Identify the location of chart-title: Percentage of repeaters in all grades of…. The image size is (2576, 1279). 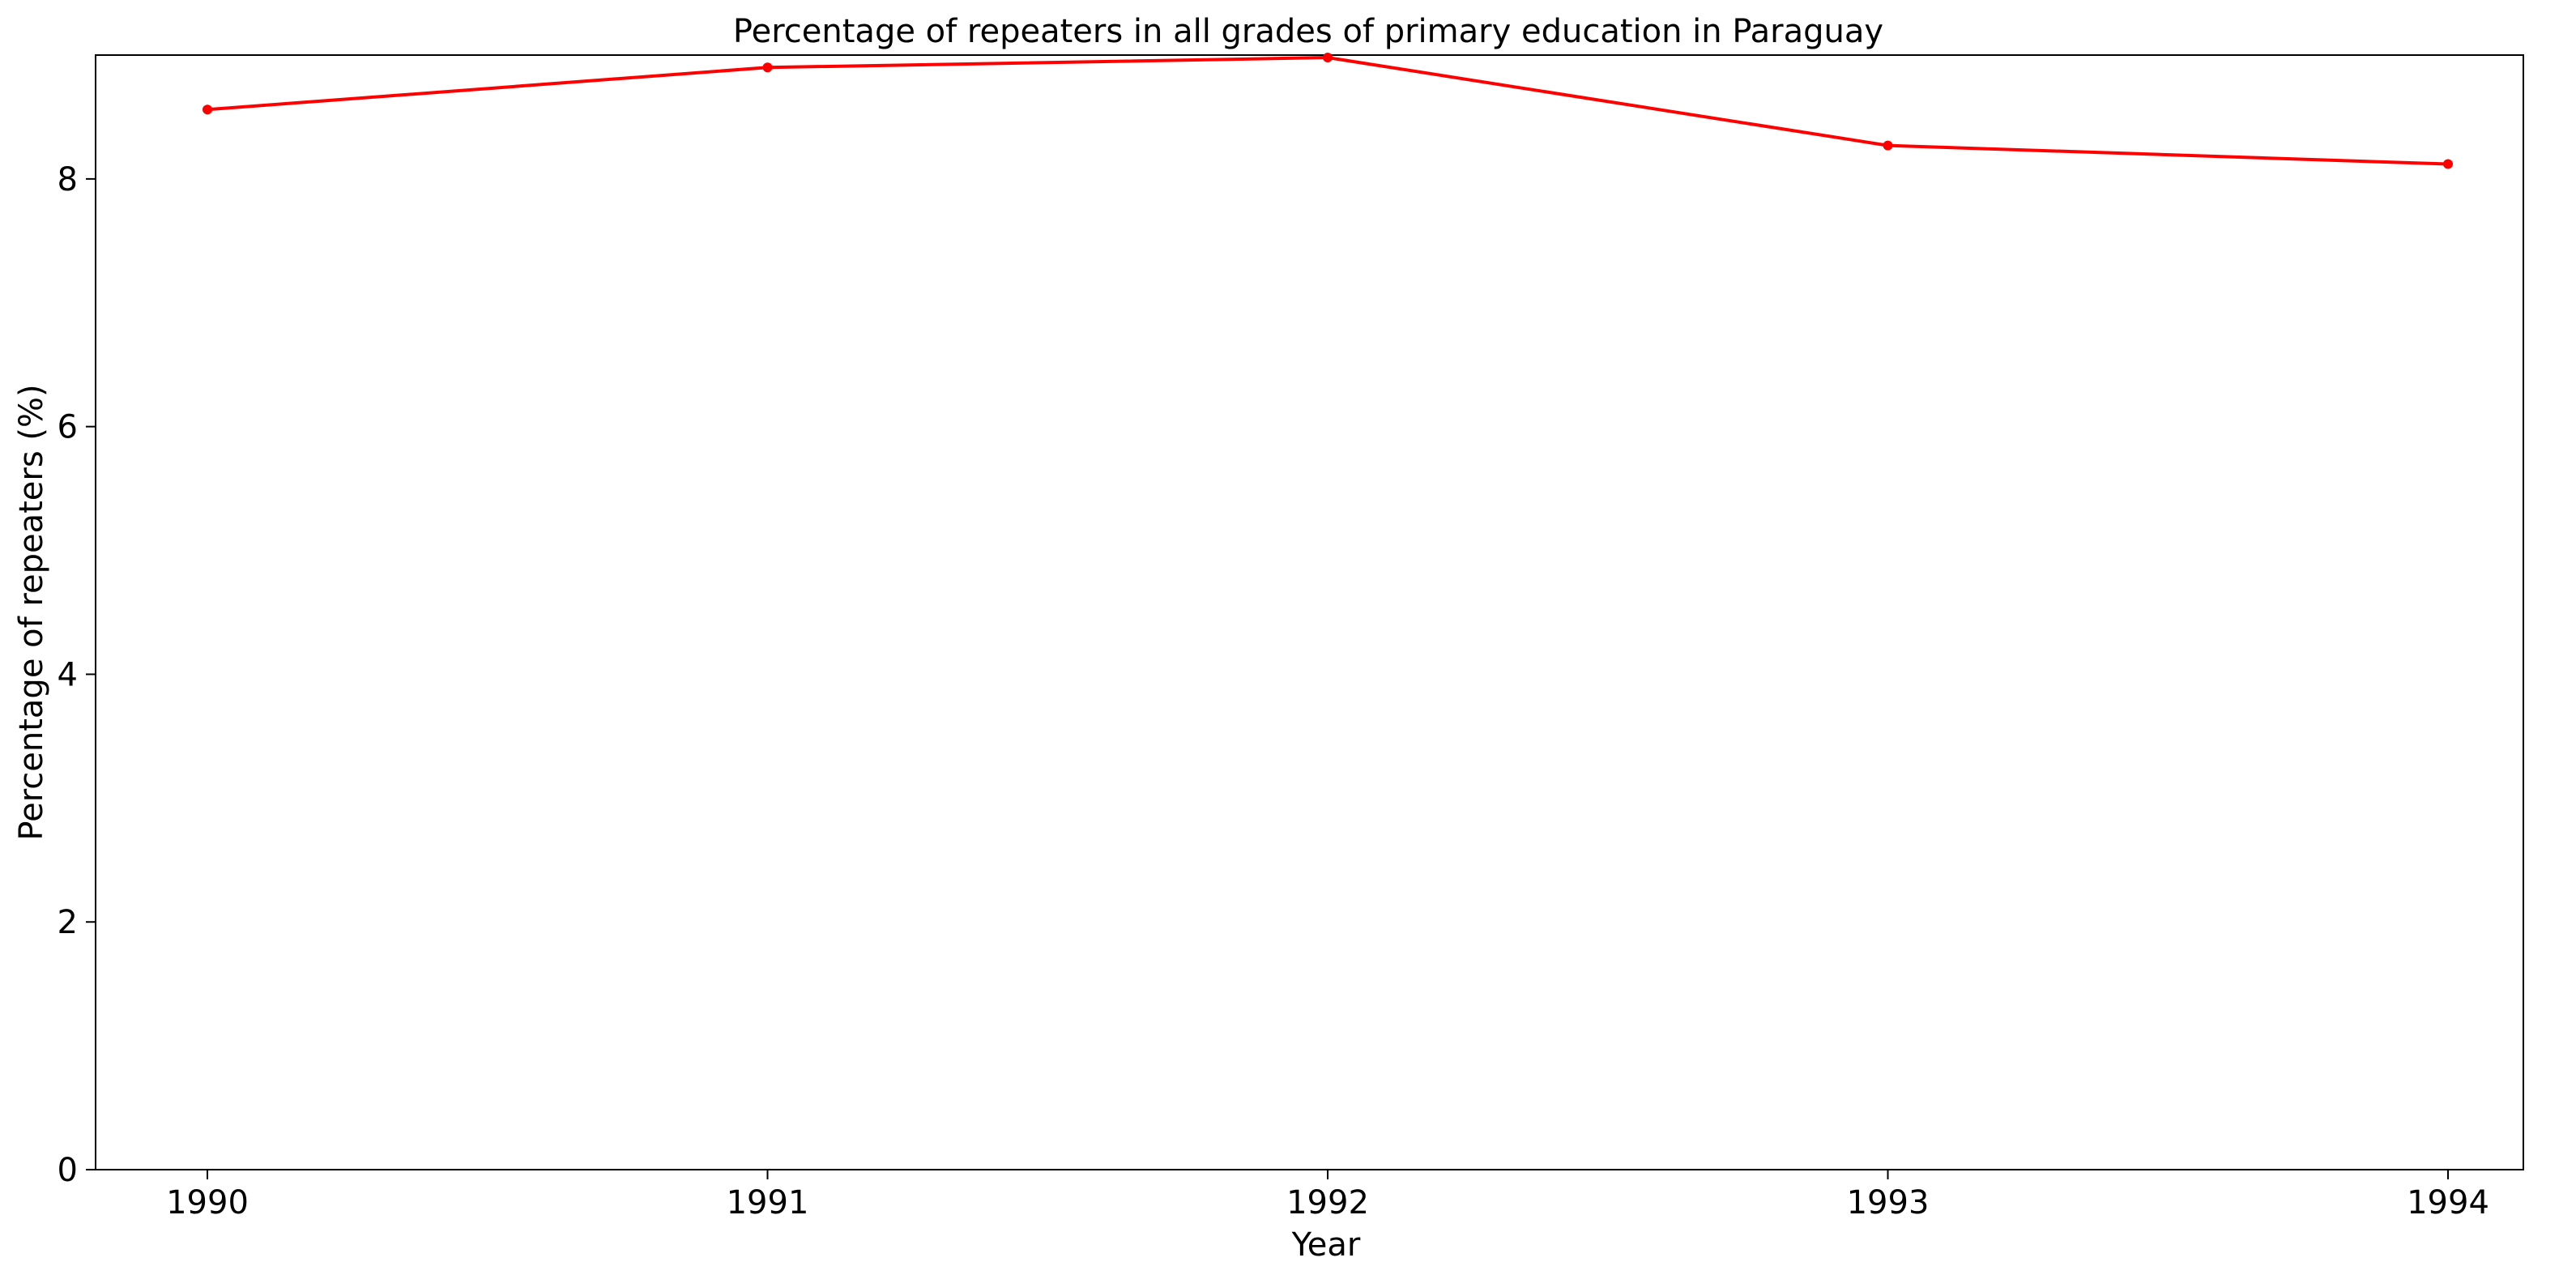
(1308, 31).